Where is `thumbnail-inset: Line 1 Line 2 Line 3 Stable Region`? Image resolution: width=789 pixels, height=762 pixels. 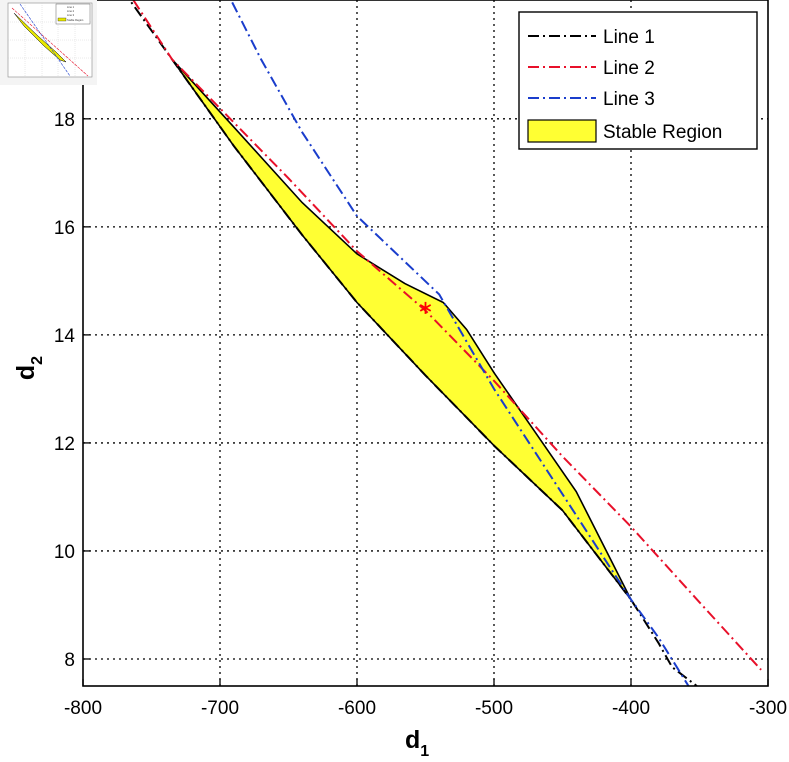 thumbnail-inset: Line 1 Line 2 Line 3 Stable Region is located at coordinates (48, 42).